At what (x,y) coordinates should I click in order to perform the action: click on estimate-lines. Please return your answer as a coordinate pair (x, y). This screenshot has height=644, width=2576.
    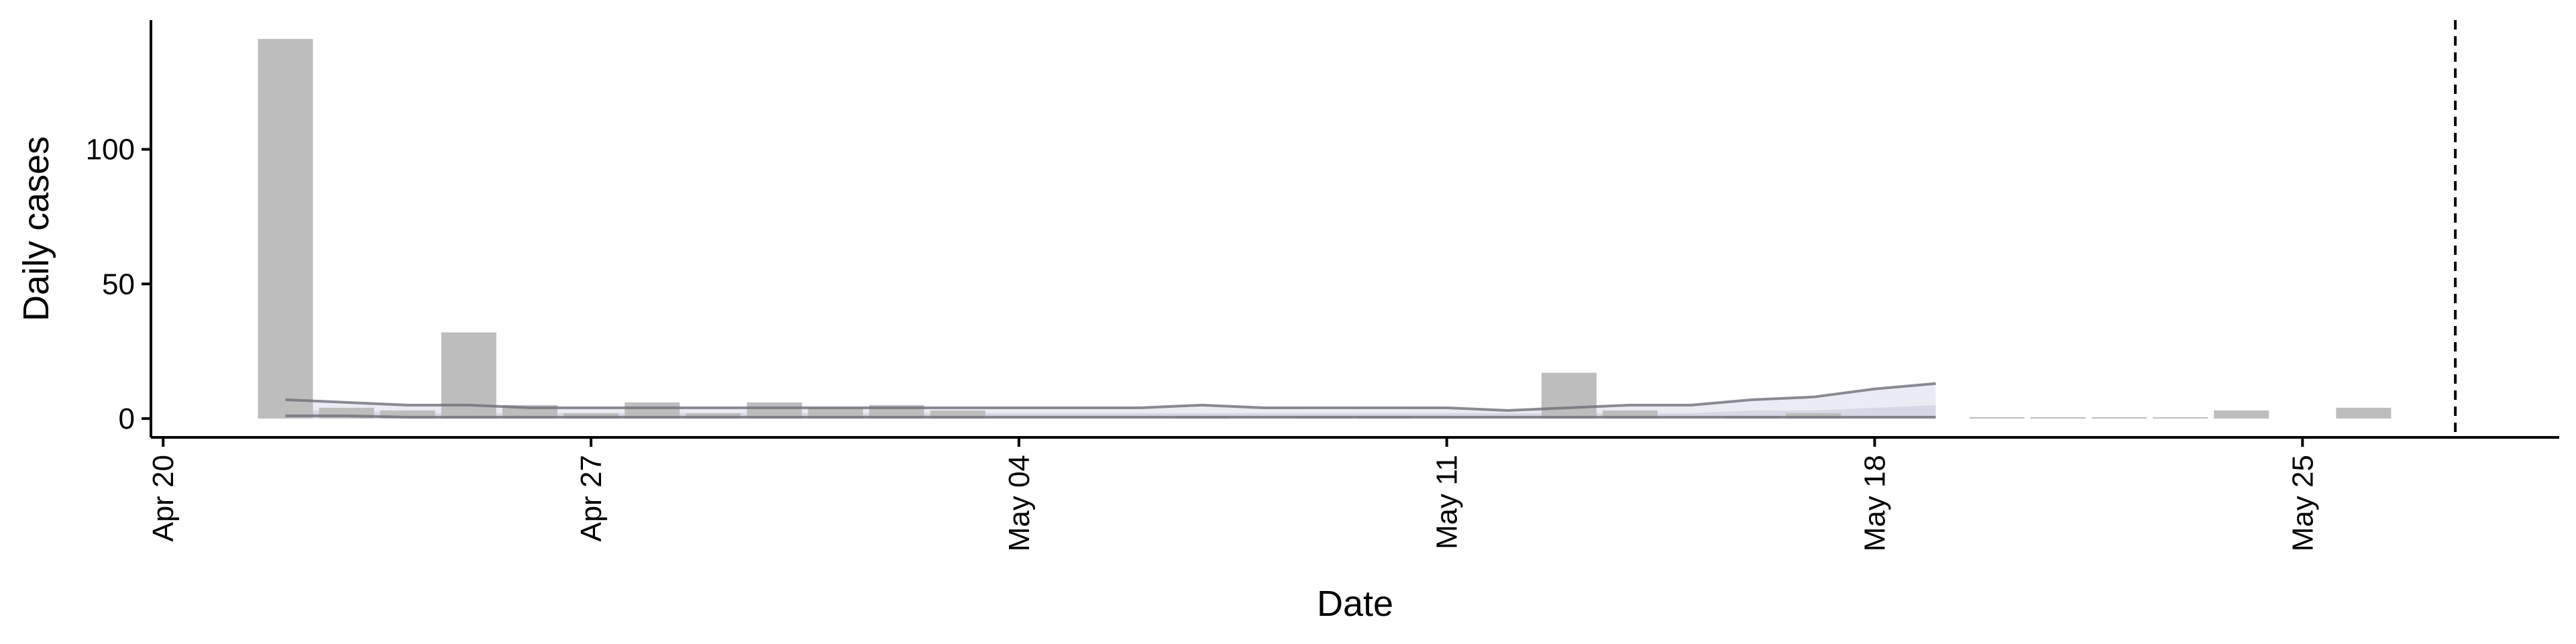
    Looking at the image, I should click on (1110, 400).